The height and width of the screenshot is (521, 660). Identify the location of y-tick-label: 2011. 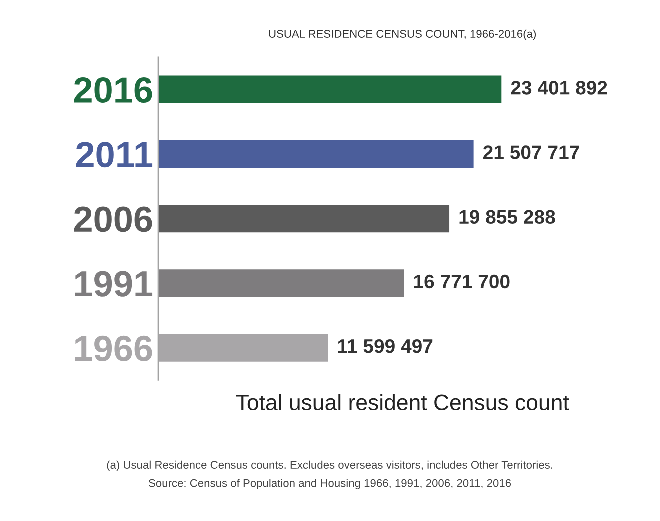
(114, 155).